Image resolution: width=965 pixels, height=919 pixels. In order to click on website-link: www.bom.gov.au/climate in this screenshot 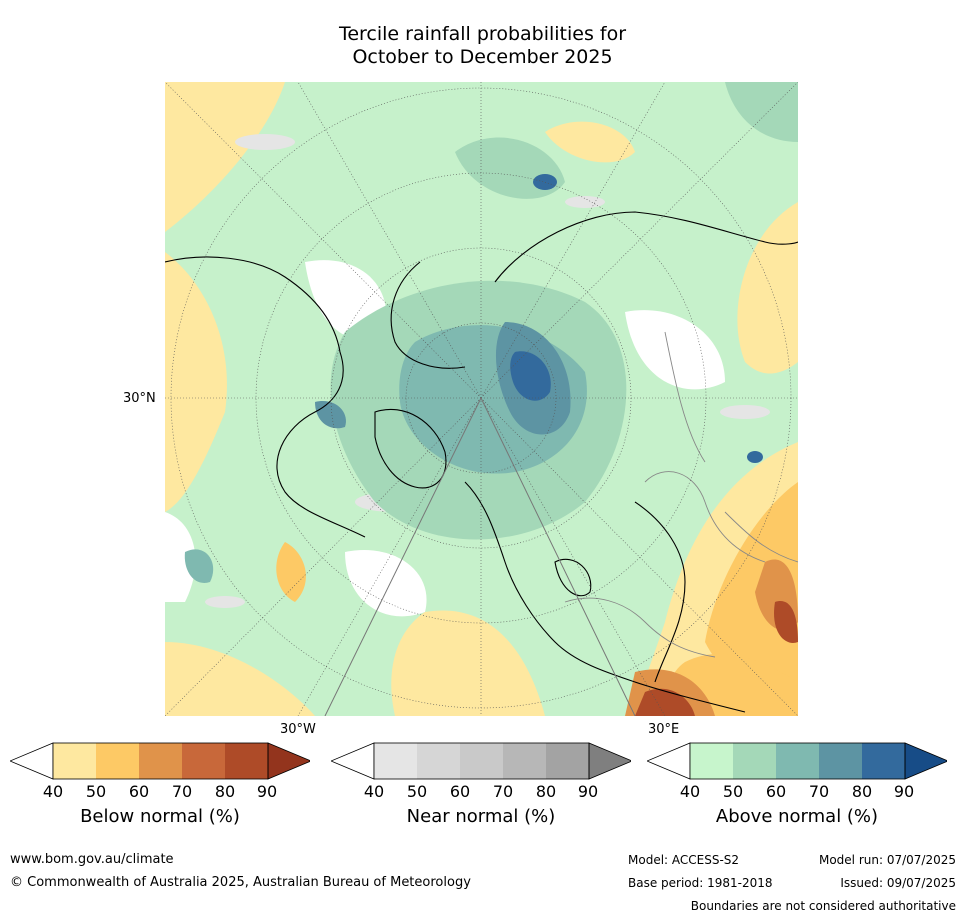, I will do `click(92, 859)`.